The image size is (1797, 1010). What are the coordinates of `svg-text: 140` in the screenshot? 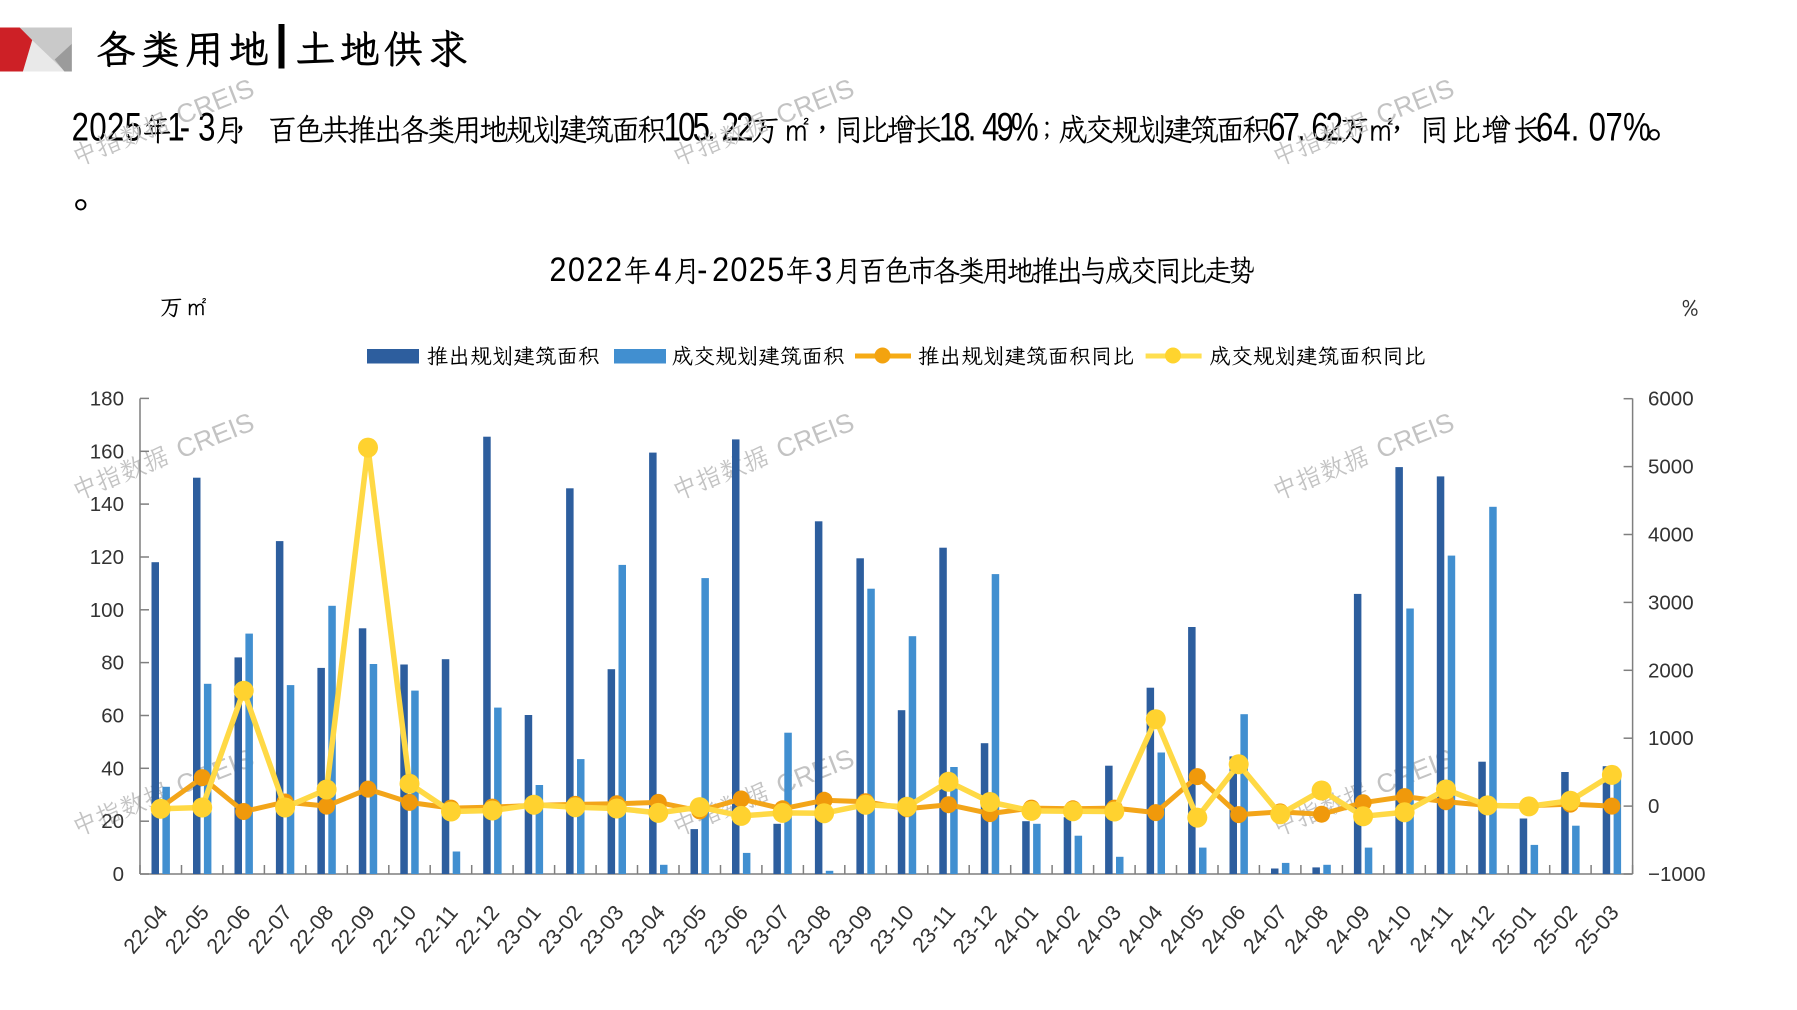 It's located at (107, 504).